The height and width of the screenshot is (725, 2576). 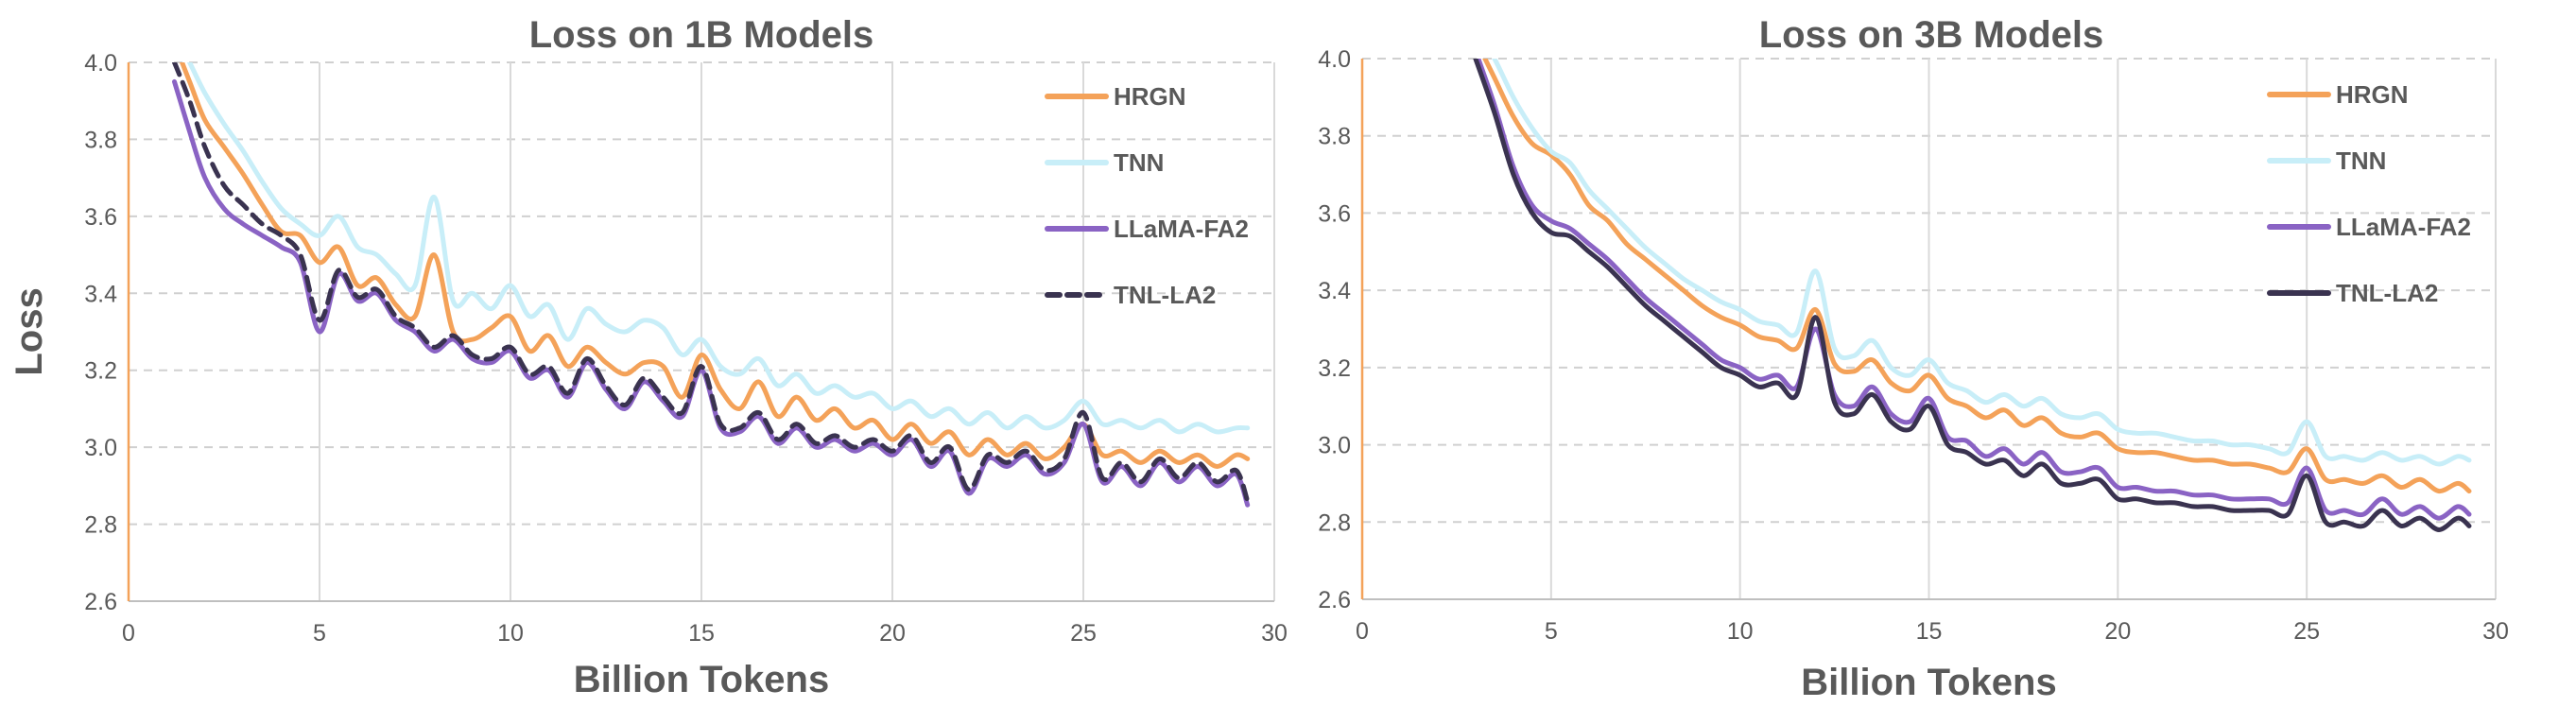 What do you see at coordinates (1931, 35) in the screenshot?
I see `chart-title: Loss on 3B Models` at bounding box center [1931, 35].